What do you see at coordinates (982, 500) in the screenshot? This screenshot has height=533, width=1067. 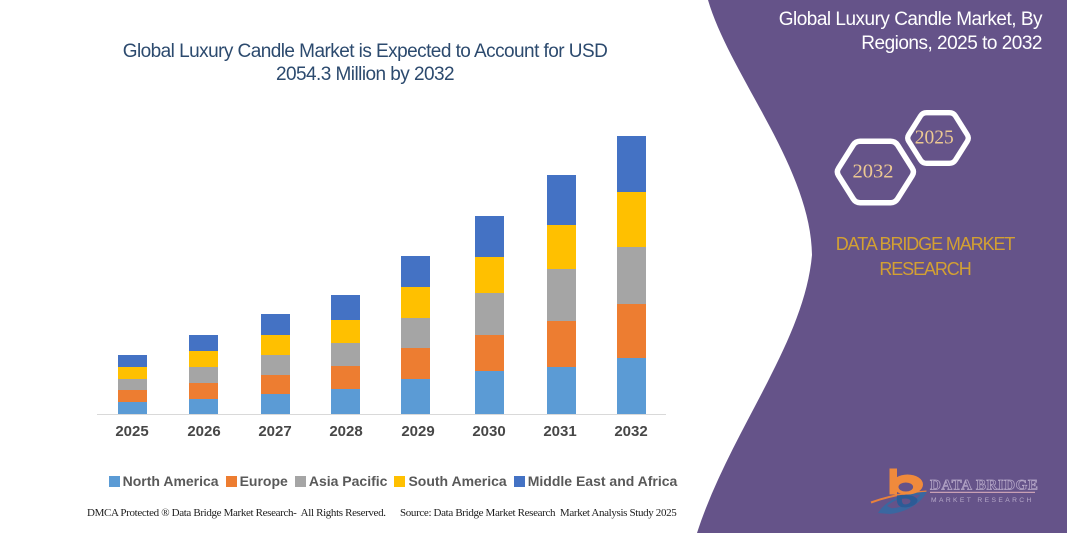 I see `svg-text: MARKET RESEARCH` at bounding box center [982, 500].